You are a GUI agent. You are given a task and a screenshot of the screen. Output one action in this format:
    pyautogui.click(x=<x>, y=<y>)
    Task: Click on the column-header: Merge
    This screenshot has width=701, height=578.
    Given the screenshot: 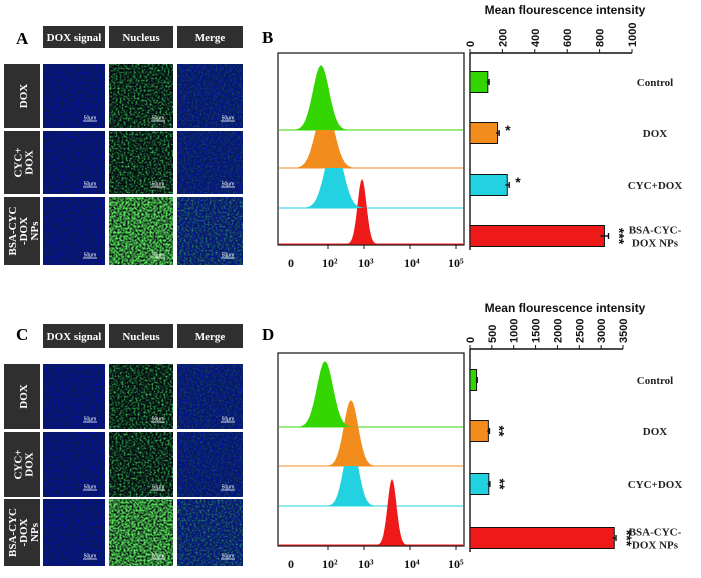 What is the action you would take?
    pyautogui.click(x=210, y=337)
    